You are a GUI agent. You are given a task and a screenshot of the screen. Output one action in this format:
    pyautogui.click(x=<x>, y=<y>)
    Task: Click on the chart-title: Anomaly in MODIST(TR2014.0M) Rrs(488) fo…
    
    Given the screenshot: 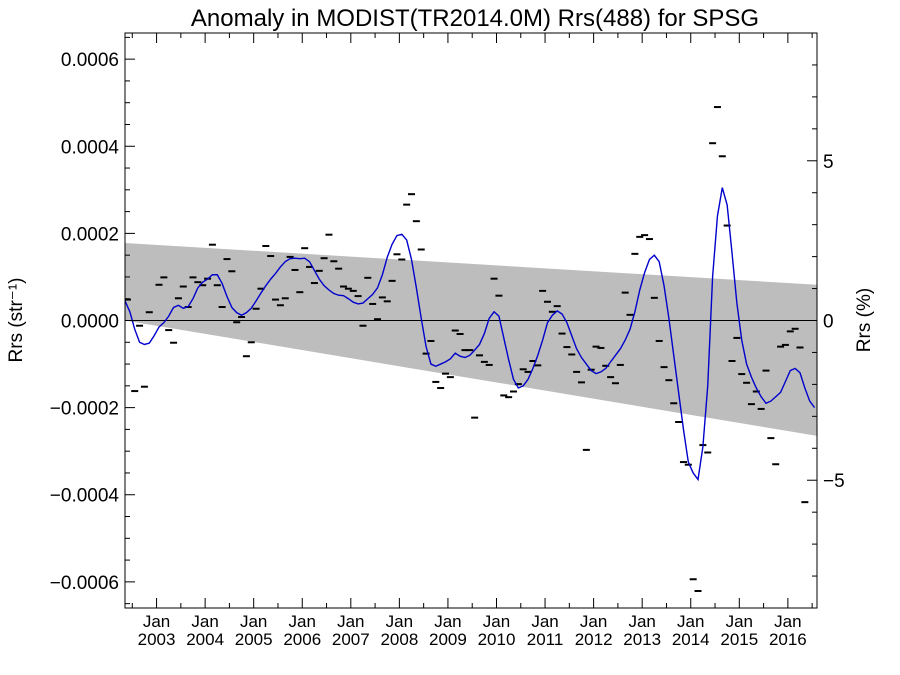 What is the action you would take?
    pyautogui.click(x=475, y=18)
    